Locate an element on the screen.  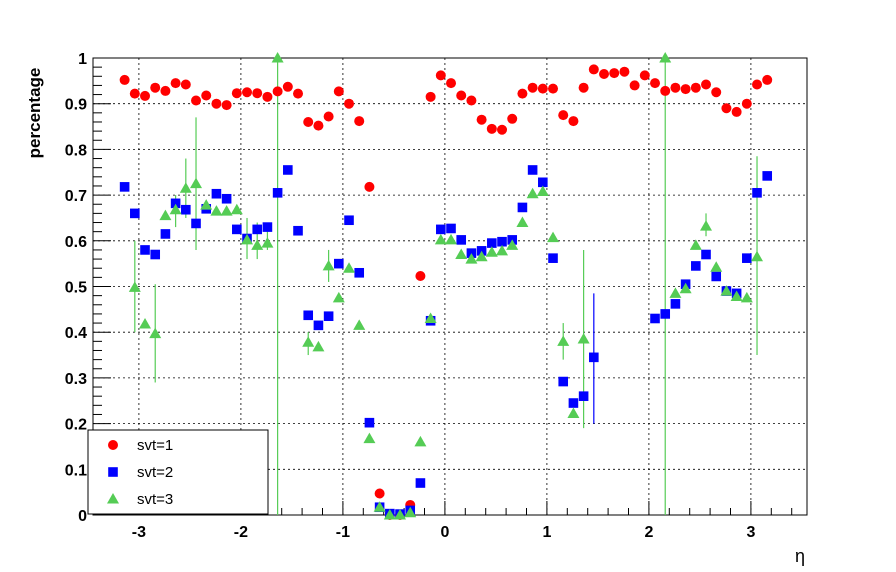
y-tick-label: 0 is located at coordinates (82, 516).